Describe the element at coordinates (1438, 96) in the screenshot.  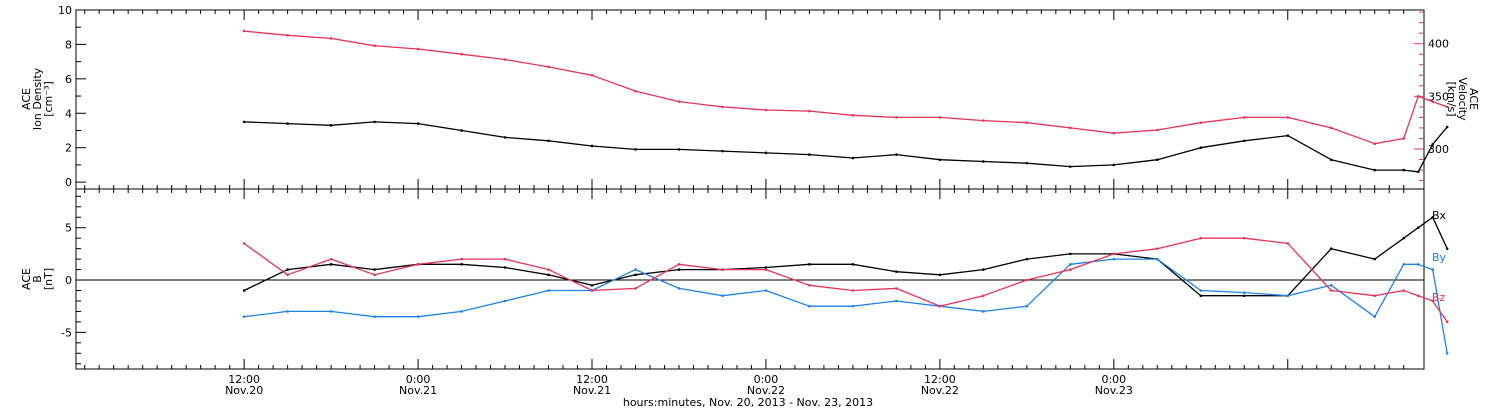
I see `y-right-tick-label: 350` at that location.